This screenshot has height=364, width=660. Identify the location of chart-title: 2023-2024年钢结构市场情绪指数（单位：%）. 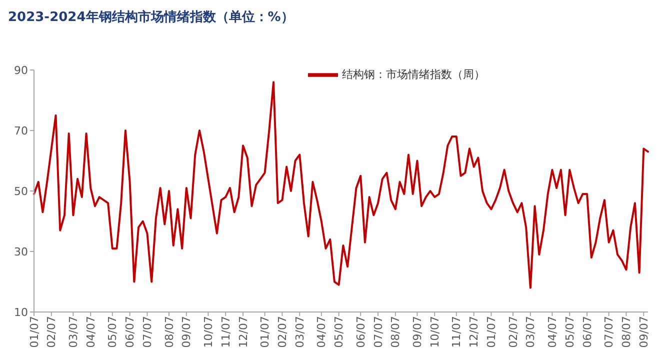
(151, 17).